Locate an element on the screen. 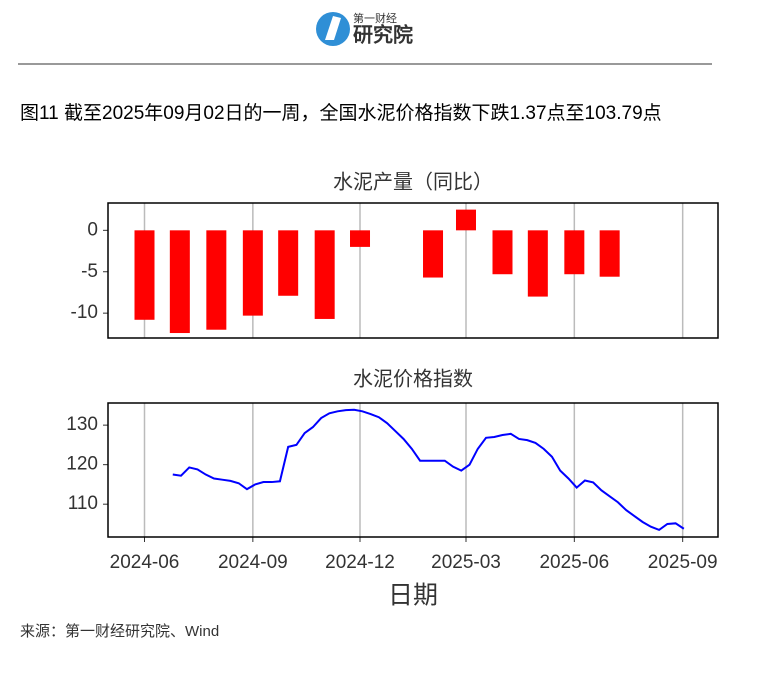 The height and width of the screenshot is (675, 776). x-axis-label: 日期 is located at coordinates (413, 596).